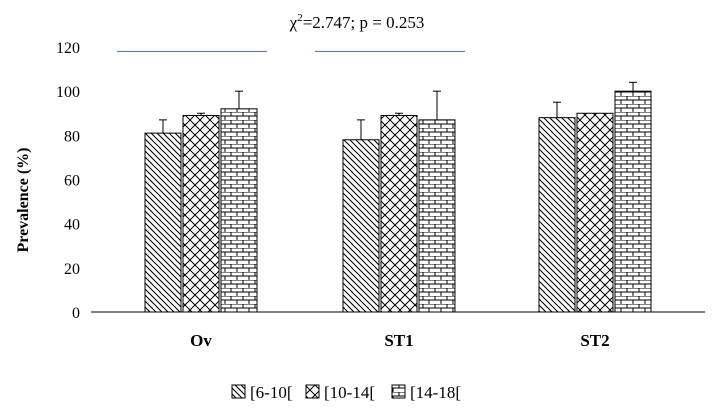 The height and width of the screenshot is (413, 719). What do you see at coordinates (293, 22) in the screenshot?
I see `chart-title-chi: χ` at bounding box center [293, 22].